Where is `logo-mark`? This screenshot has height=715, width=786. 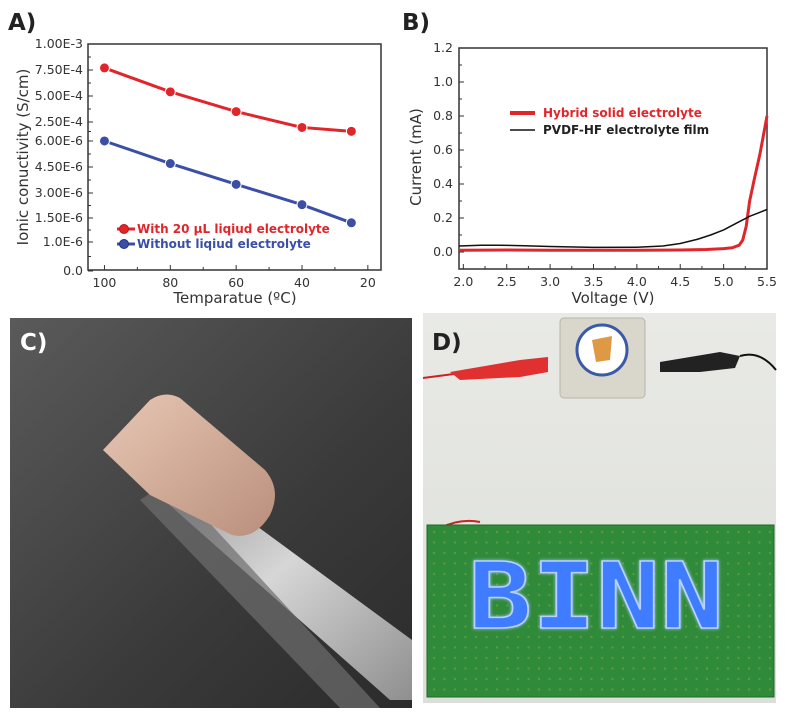
logo-mark is located at coordinates (602, 349).